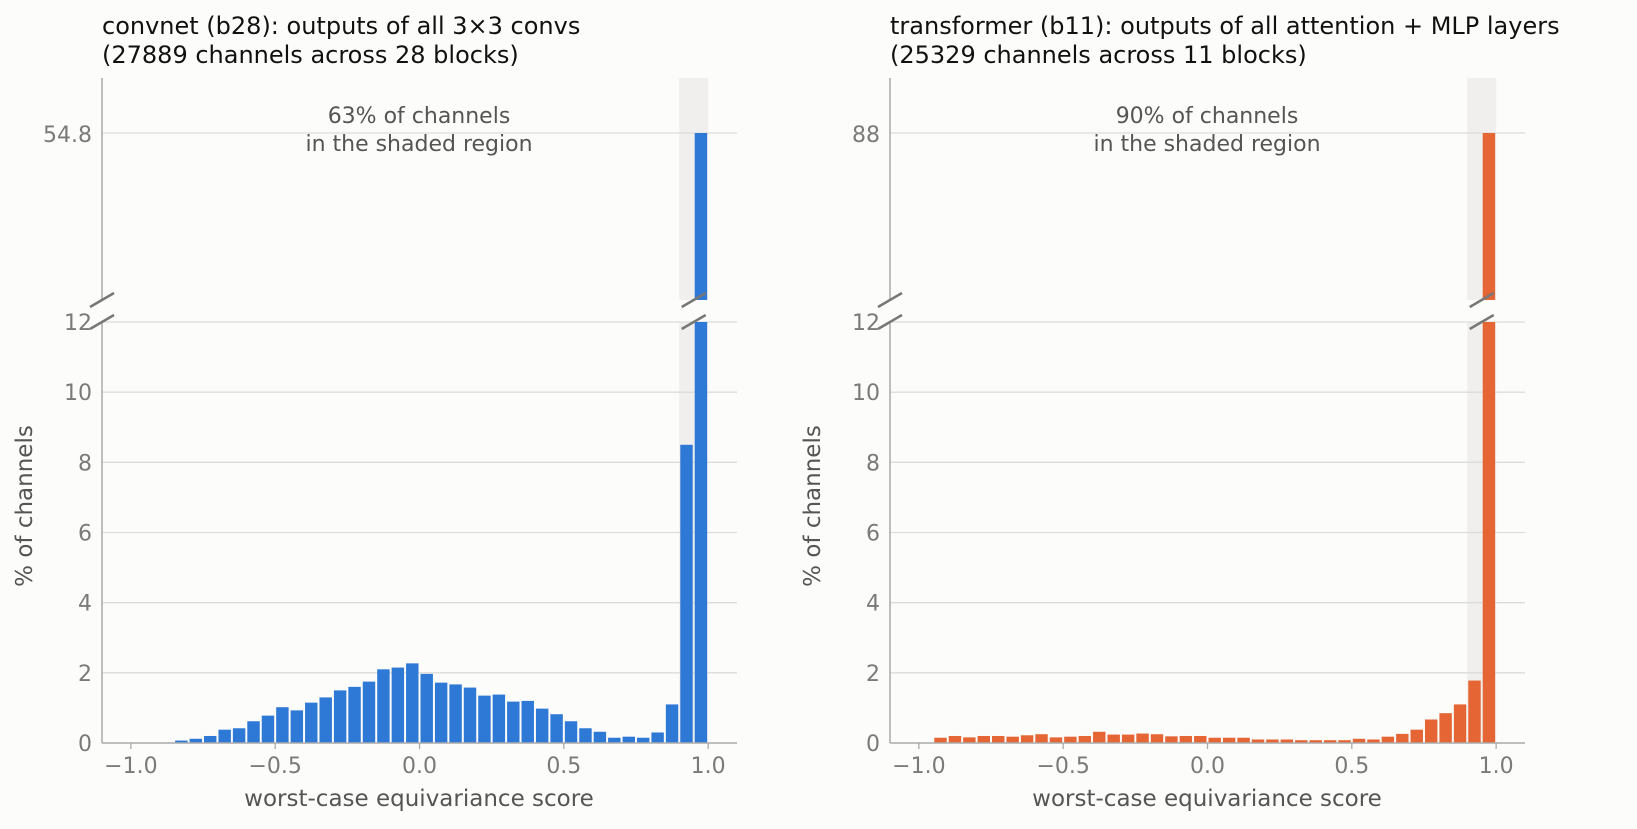  I want to click on y-tick-label: 6, so click(85, 534).